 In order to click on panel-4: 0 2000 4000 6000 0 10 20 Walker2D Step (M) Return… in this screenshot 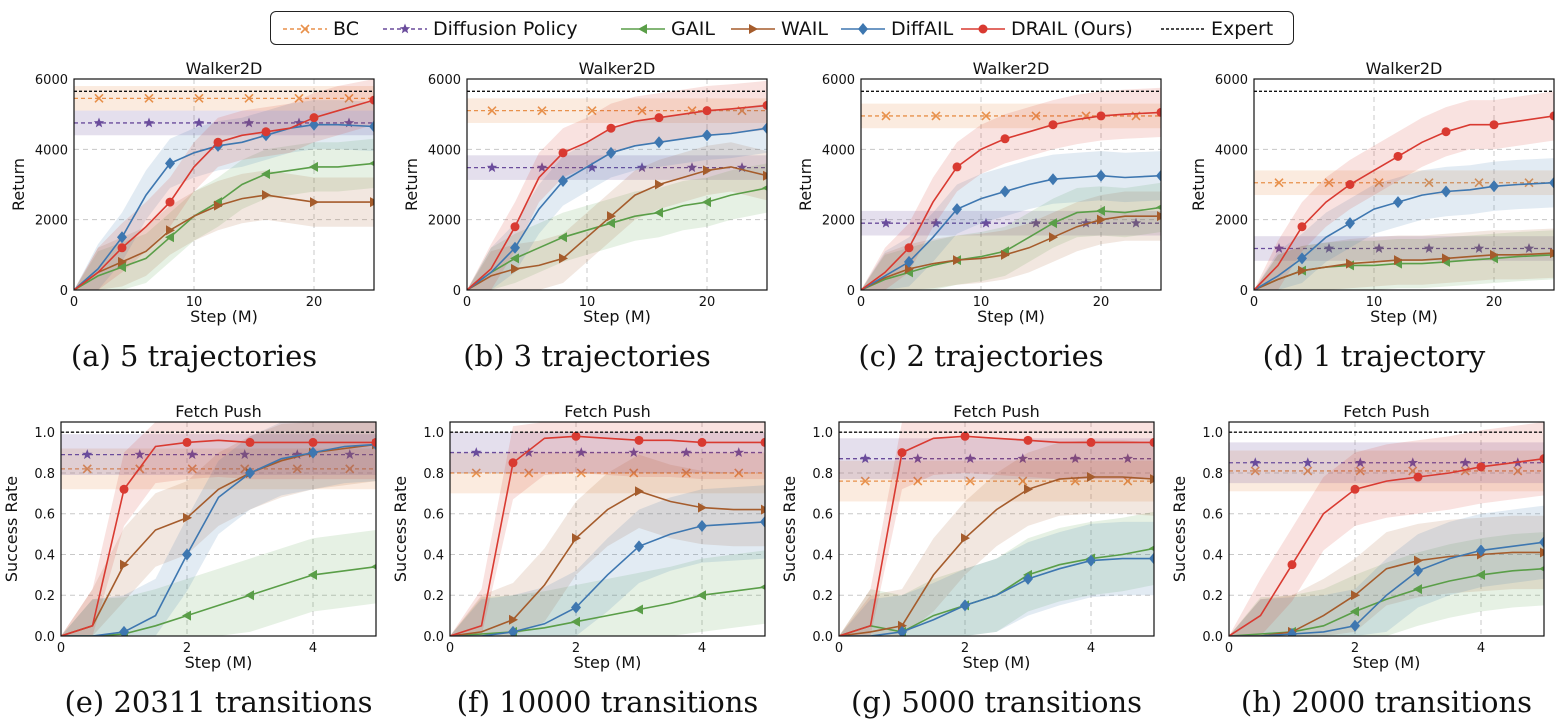, I will do `click(1372, 216)`.